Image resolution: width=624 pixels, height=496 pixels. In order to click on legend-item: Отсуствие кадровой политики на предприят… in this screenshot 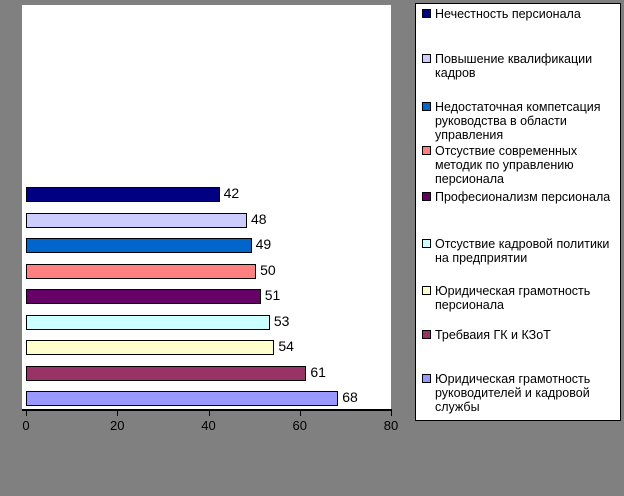, I will do `click(515, 251)`.